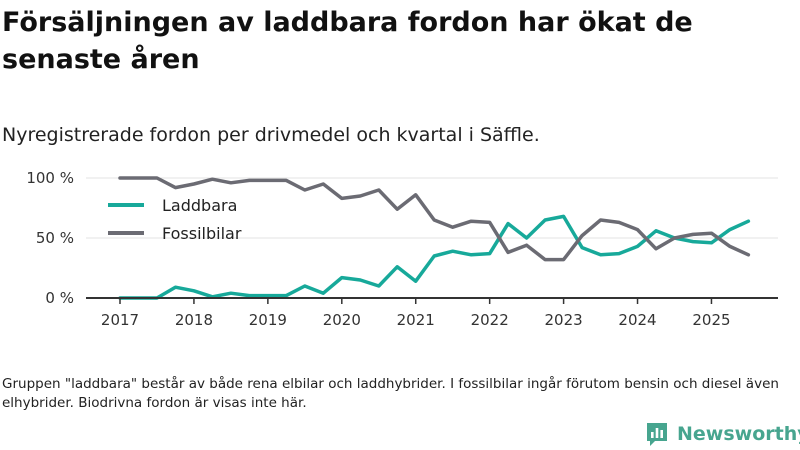  Describe the element at coordinates (120, 320) in the screenshot. I see `x-tick-label-2017: 2017` at that location.